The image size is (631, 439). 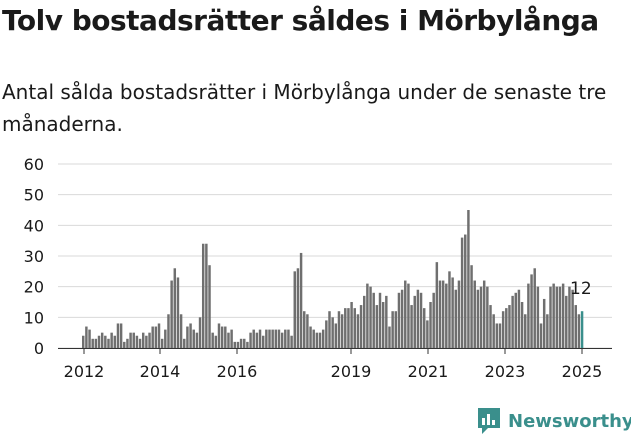 I want to click on y-tick-label: 50, so click(x=34, y=195).